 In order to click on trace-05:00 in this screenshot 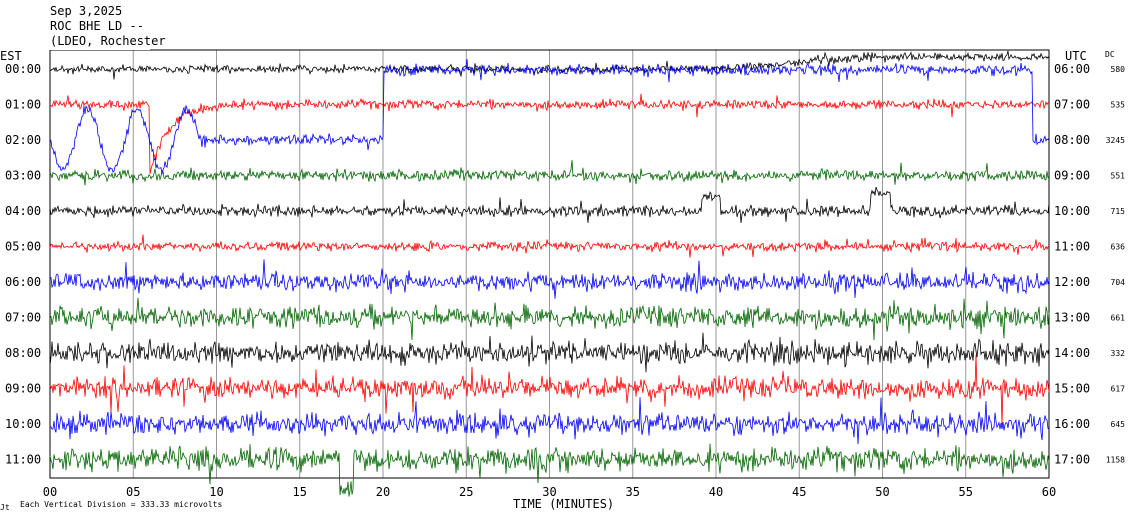, I will do `click(549, 246)`.